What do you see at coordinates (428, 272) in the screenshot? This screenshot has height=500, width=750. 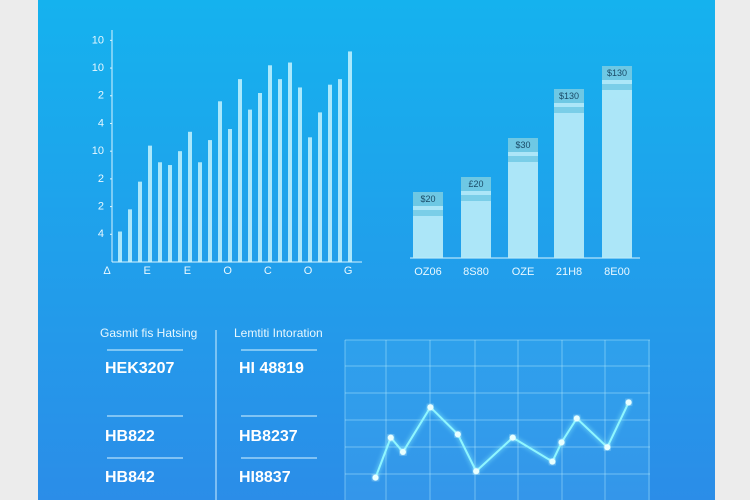 I see `x-tick-label: OZ06` at bounding box center [428, 272].